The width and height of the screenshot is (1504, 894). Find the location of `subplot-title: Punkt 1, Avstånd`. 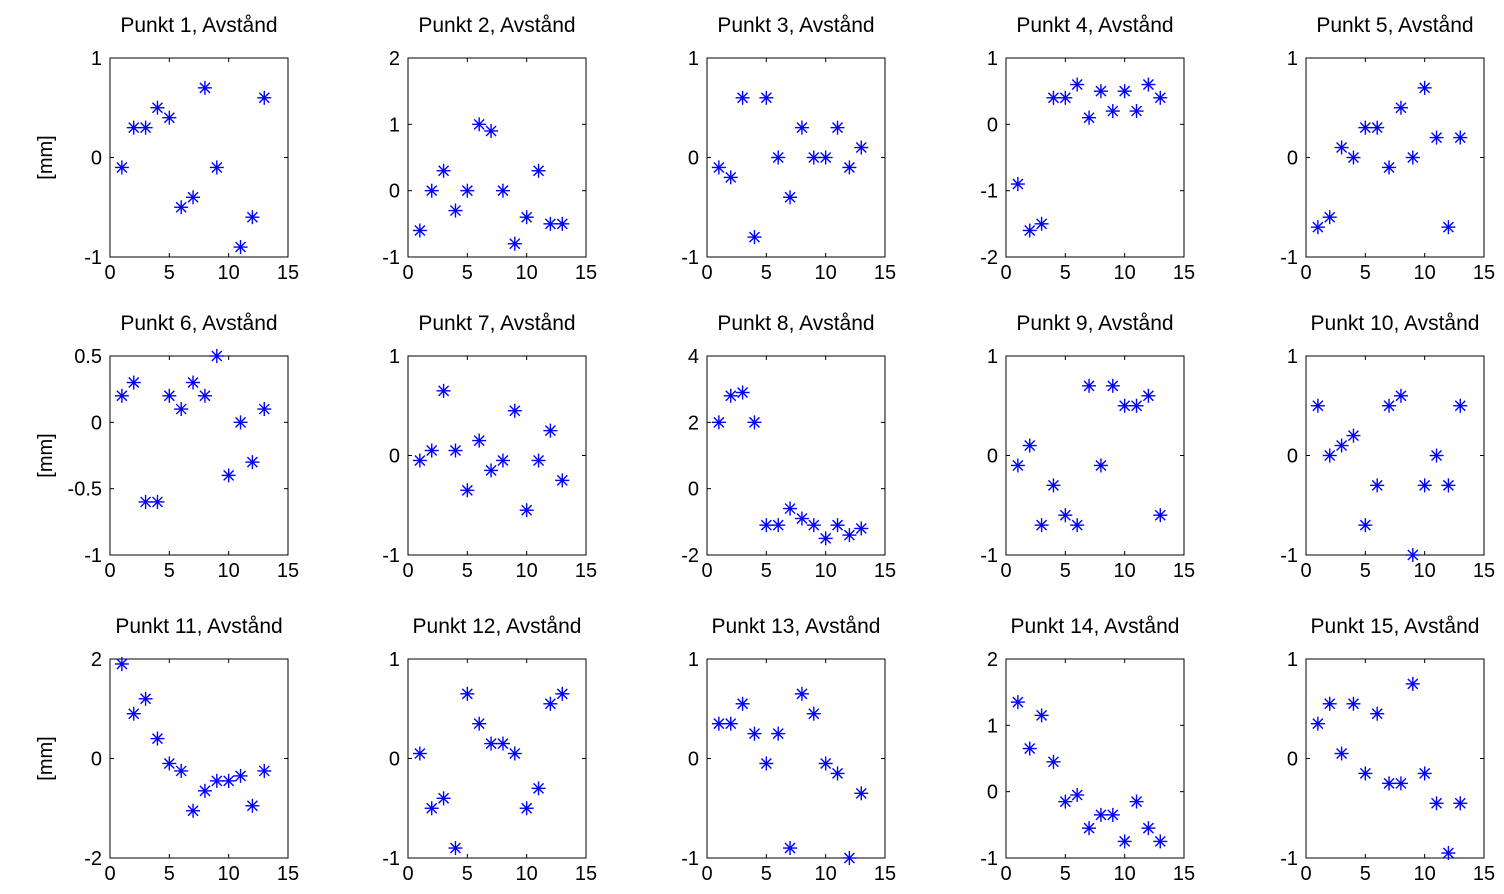

subplot-title: Punkt 1, Avstånd is located at coordinates (198, 25).